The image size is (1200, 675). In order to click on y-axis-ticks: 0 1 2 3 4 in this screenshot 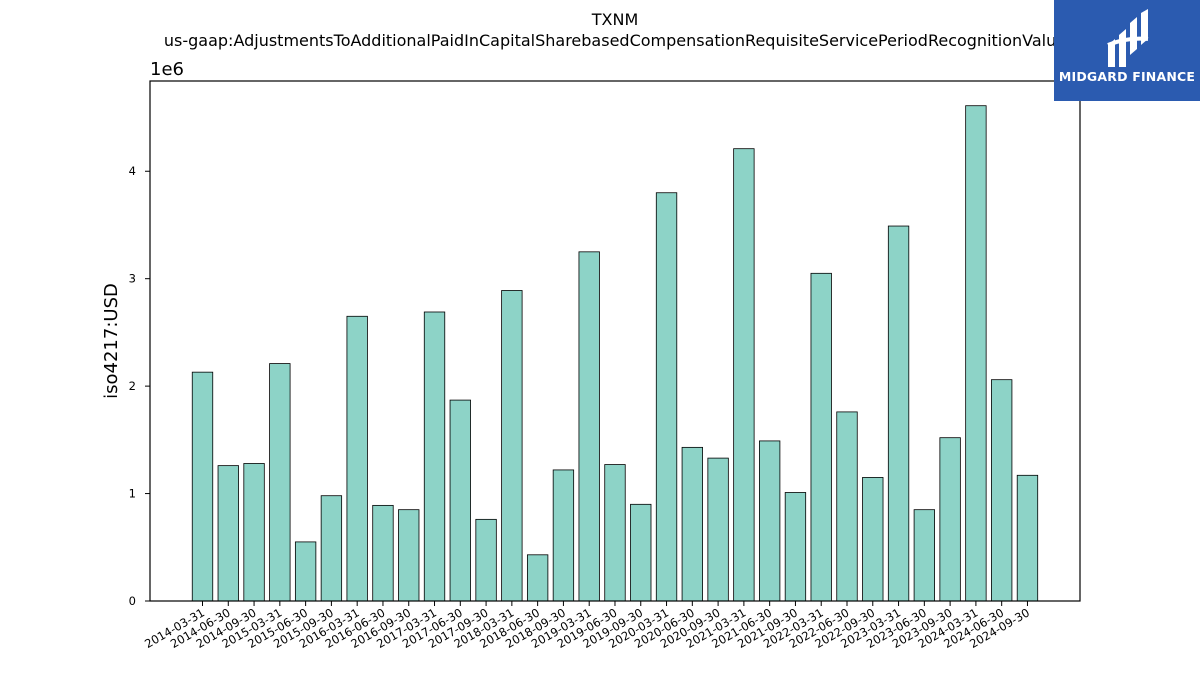, I will do `click(139, 386)`.